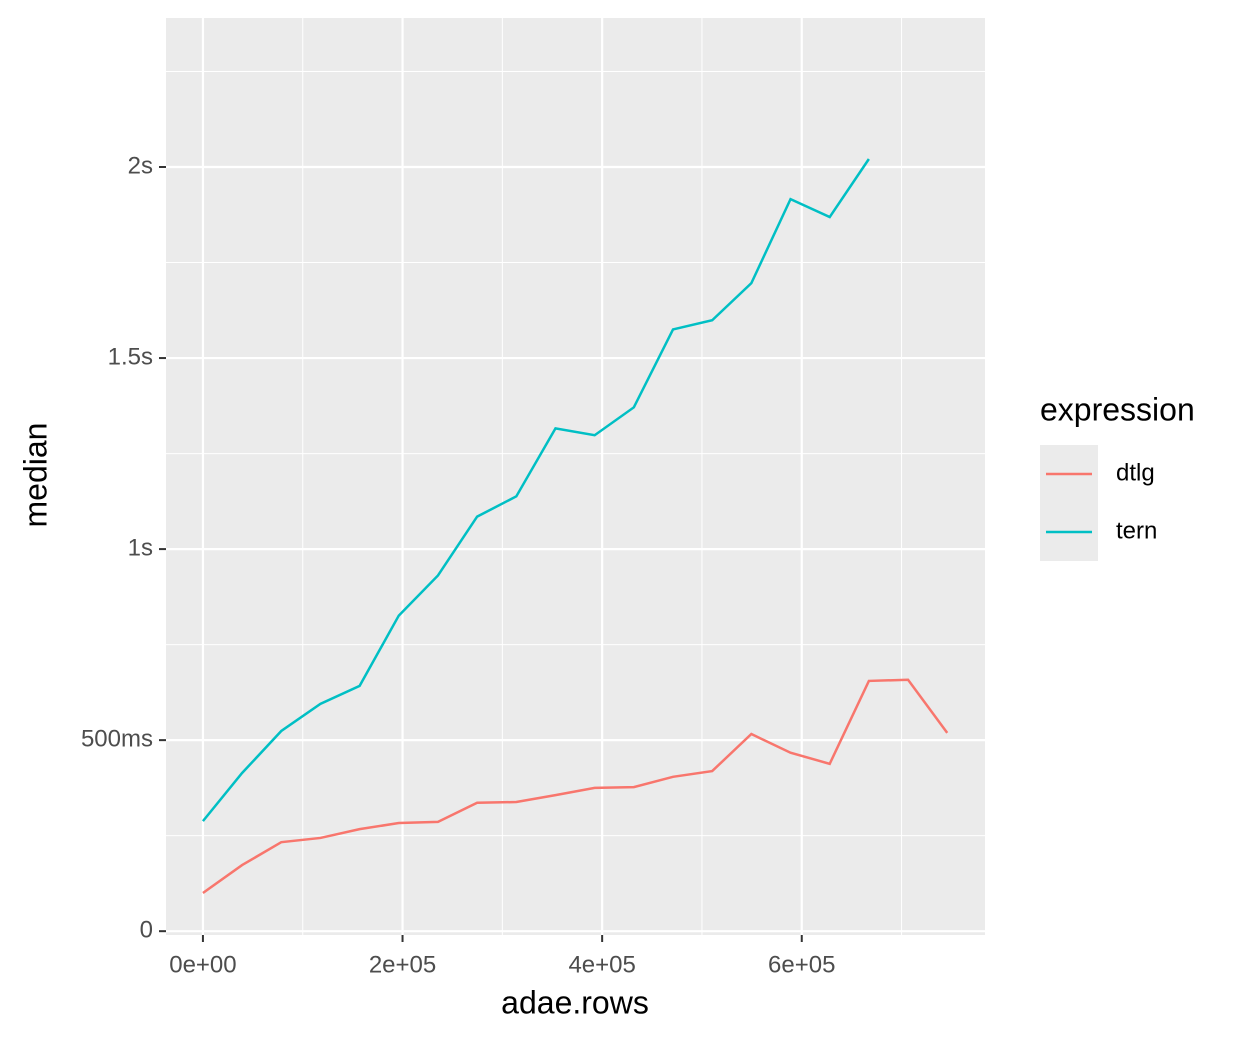 The height and width of the screenshot is (1042, 1252). What do you see at coordinates (202, 964) in the screenshot?
I see `x-tick-label: 0e+00` at bounding box center [202, 964].